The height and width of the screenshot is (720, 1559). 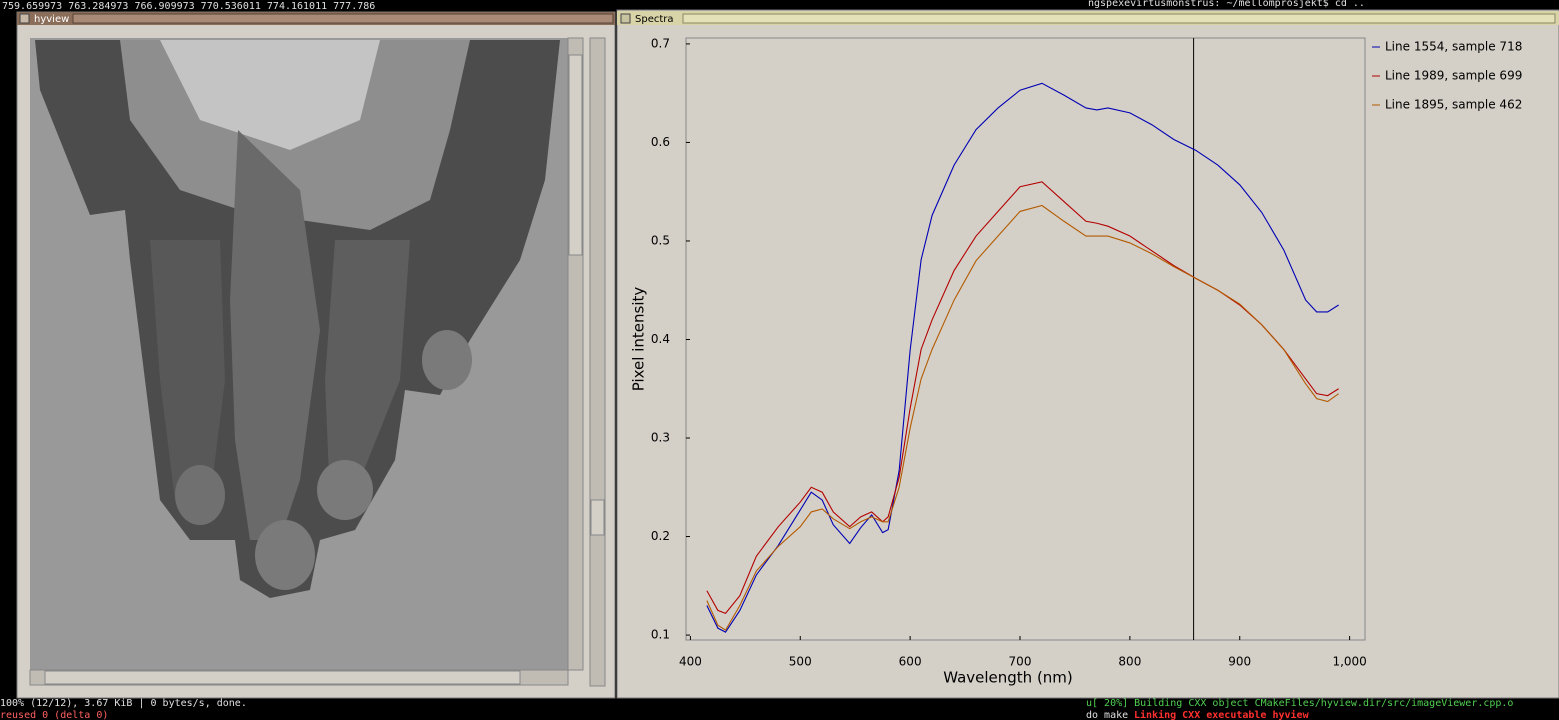 What do you see at coordinates (1453, 47) in the screenshot?
I see `legend-label: Line 1554, sample 718` at bounding box center [1453, 47].